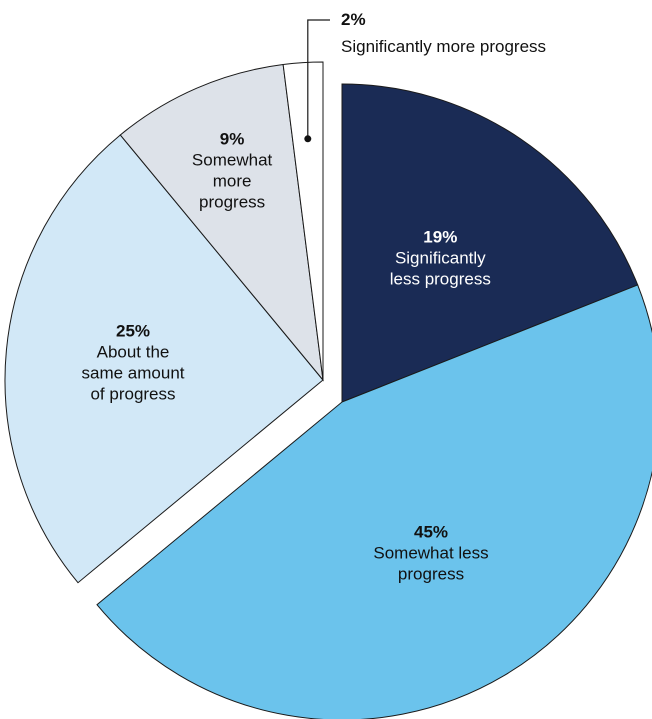 This screenshot has width=652, height=719. Describe the element at coordinates (308, 139) in the screenshot. I see `callout-dot` at that location.